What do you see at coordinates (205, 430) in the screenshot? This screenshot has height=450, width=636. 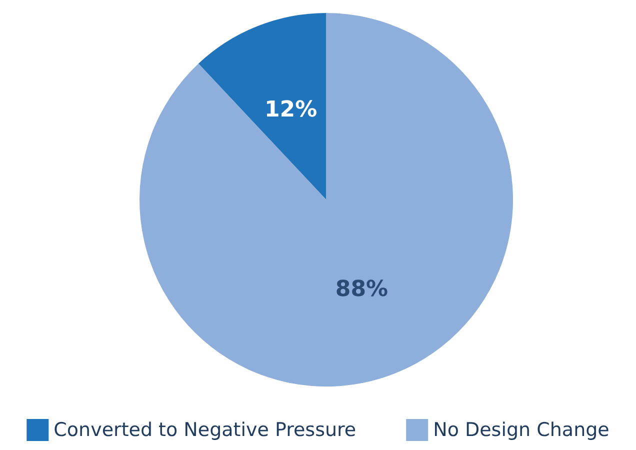 I see `legend-label: Converted to Negative Pressure` at bounding box center [205, 430].